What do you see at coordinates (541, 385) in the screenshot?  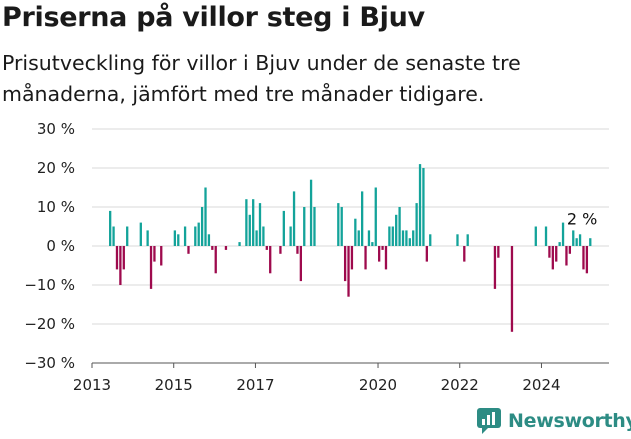 I see `x-tick-label: 2024` at bounding box center [541, 385].